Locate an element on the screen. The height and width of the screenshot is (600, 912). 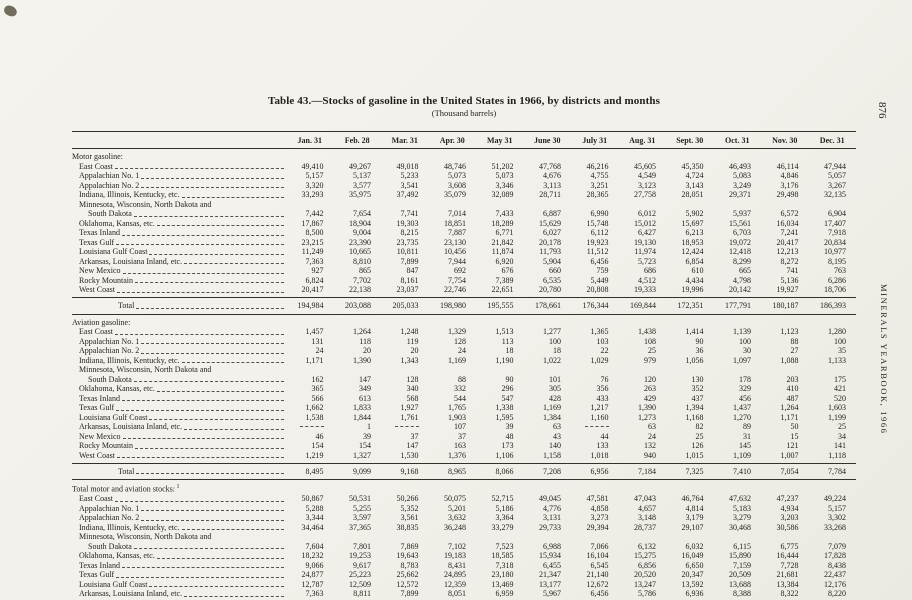
cell-value: 177,791 is located at coordinates (737, 306).